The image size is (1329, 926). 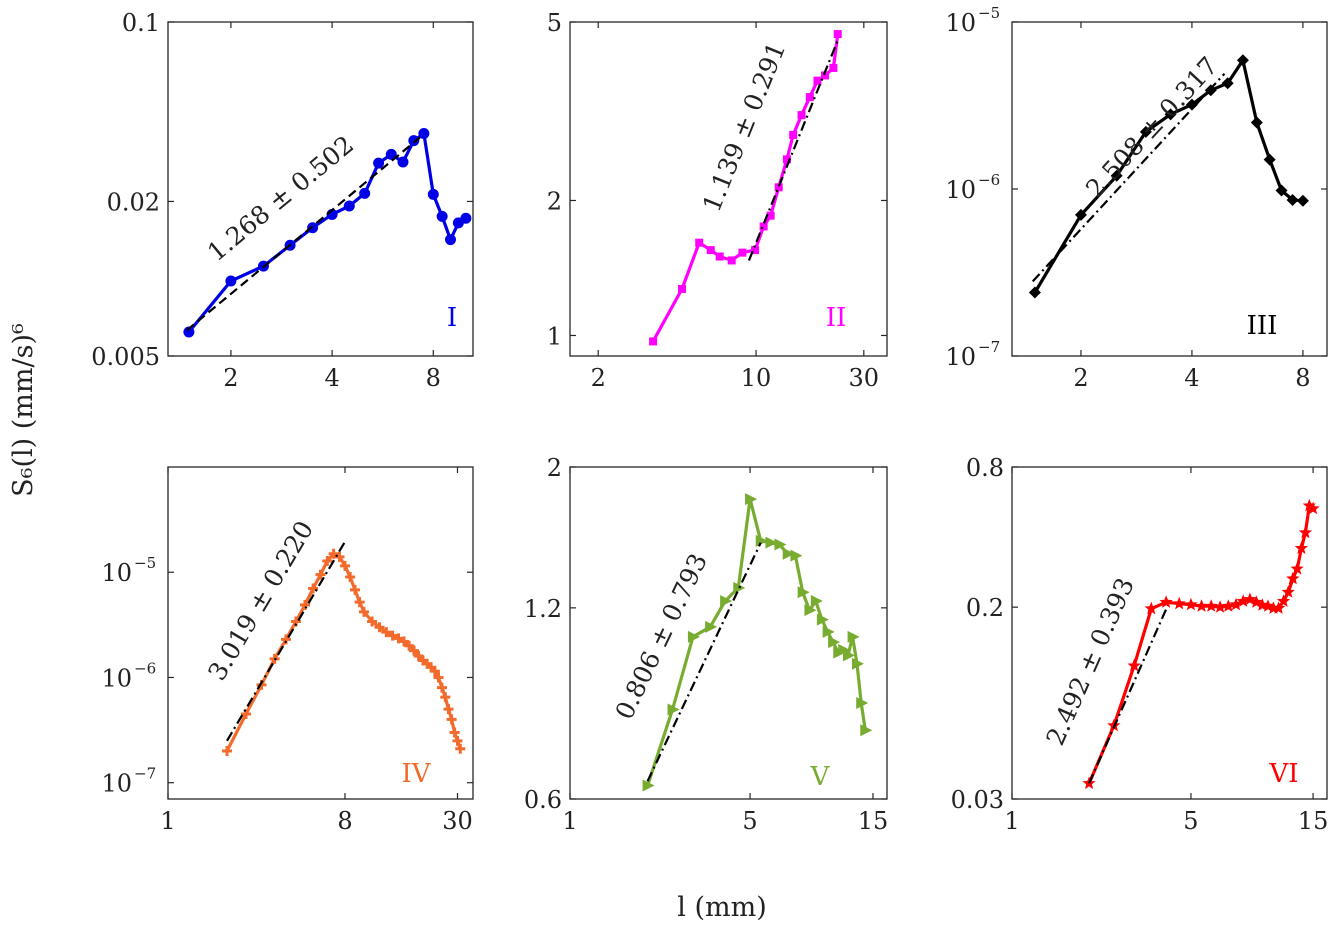 What do you see at coordinates (1313, 821) in the screenshot?
I see `x-tick-label: 15` at bounding box center [1313, 821].